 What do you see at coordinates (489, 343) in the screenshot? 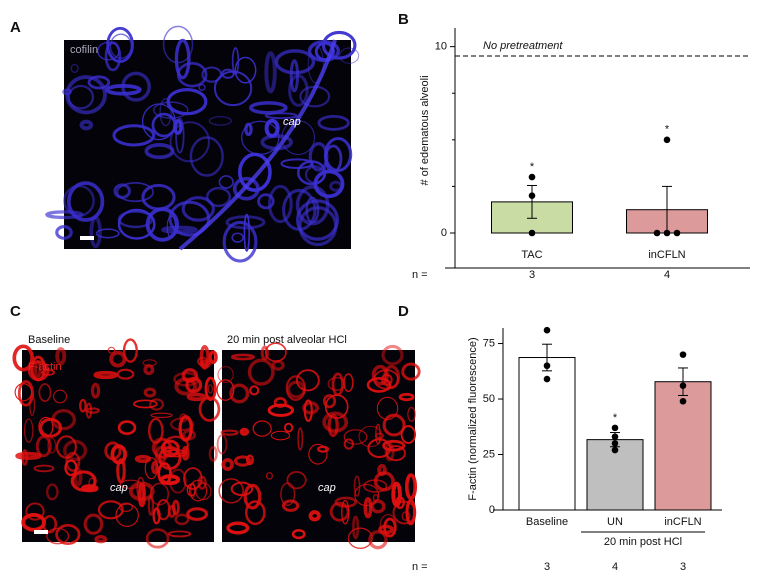
I see `y-tick-label: 75` at bounding box center [489, 343].